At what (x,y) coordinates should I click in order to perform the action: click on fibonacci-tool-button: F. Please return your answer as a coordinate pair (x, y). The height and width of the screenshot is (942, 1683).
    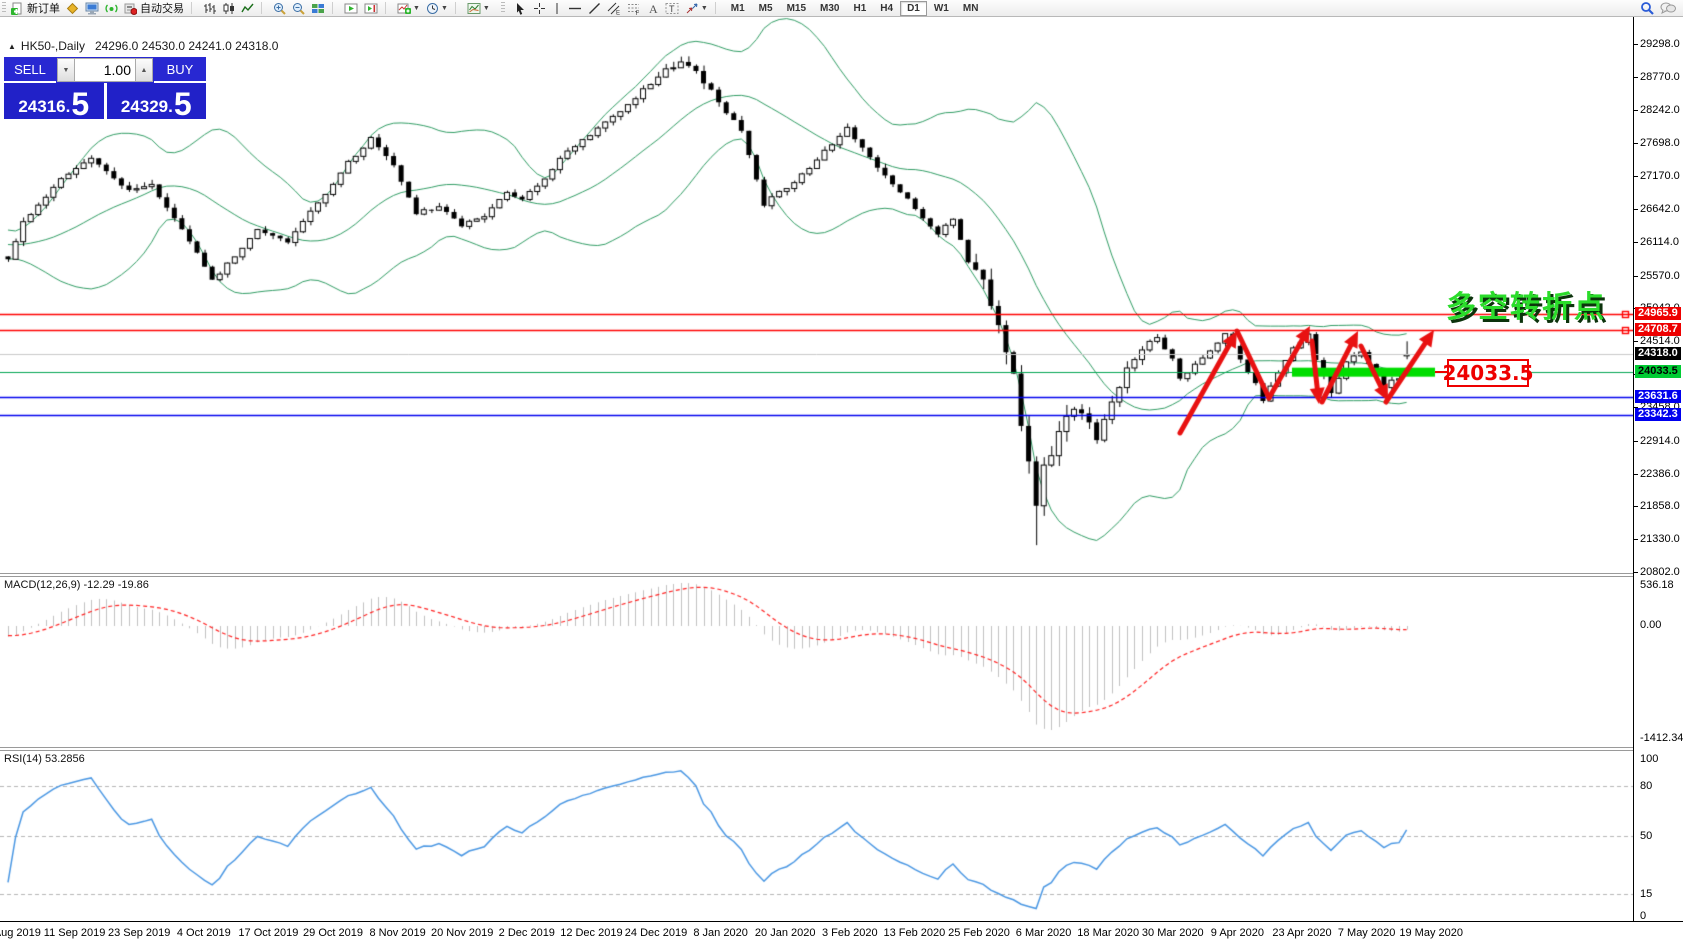
    Looking at the image, I should click on (634, 8).